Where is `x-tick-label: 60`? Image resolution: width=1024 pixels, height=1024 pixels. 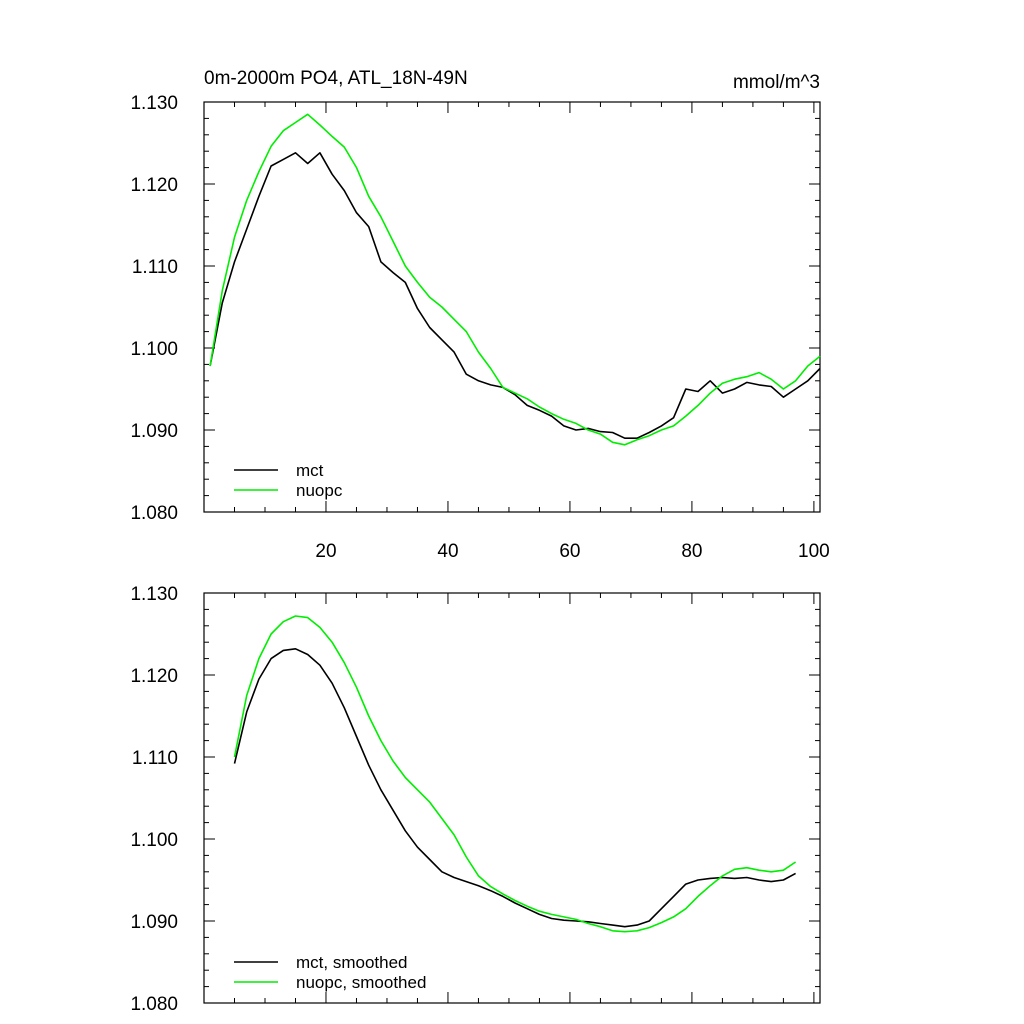 x-tick-label: 60 is located at coordinates (569, 551).